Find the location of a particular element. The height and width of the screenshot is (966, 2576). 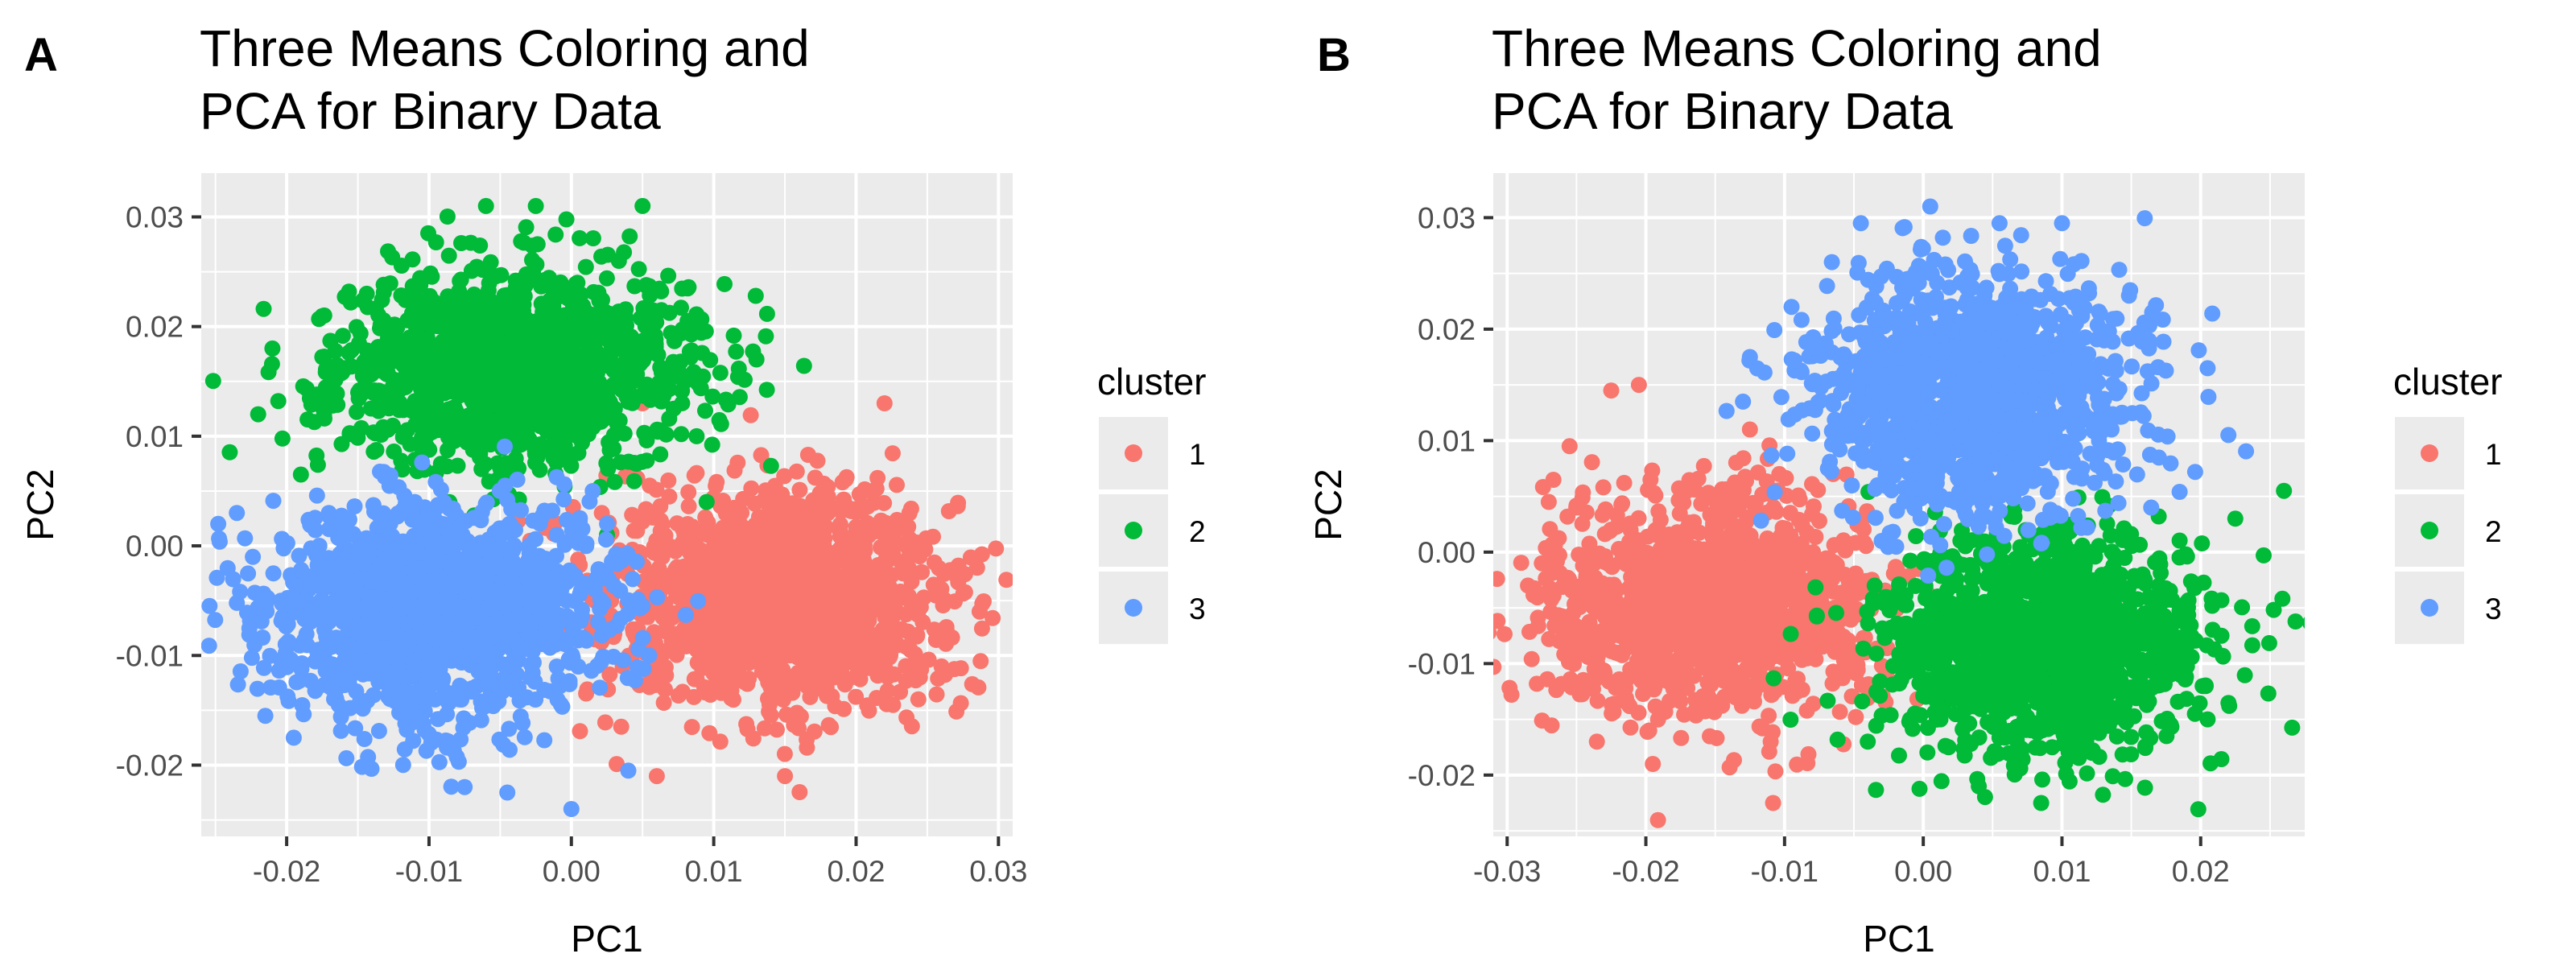

x-tick-label: 0.03 is located at coordinates (998, 871).